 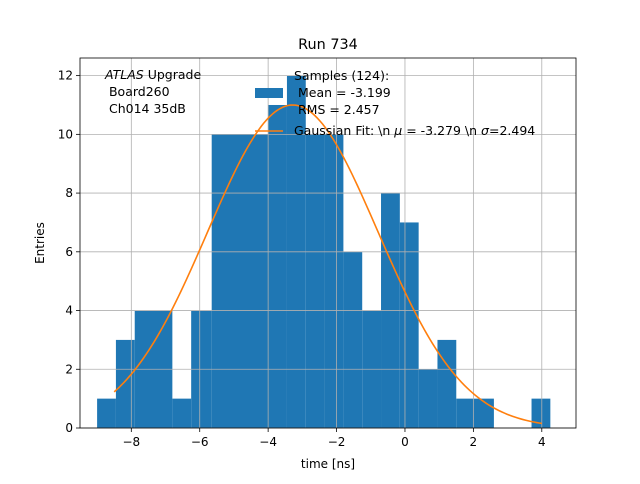 I want to click on legend-histogram-rms: RMS = 2.457, so click(x=337, y=109).